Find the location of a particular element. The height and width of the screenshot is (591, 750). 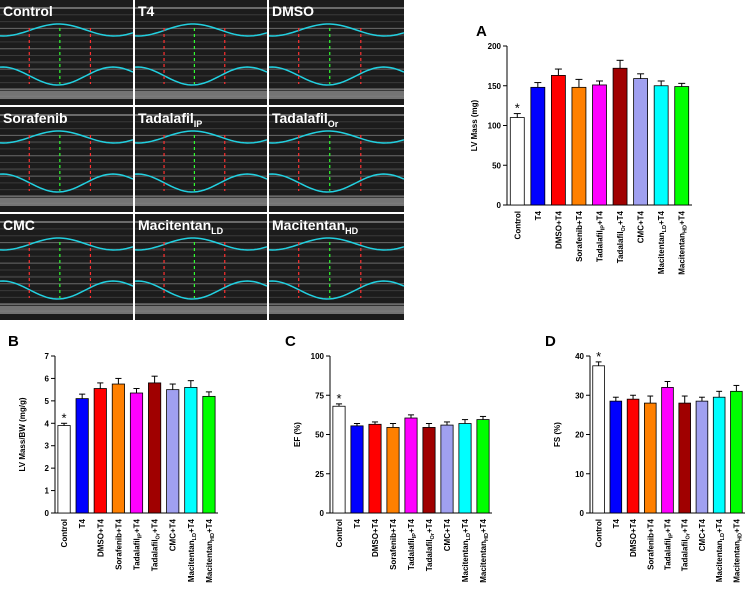

x-tick-label: DMSO+T4 is located at coordinates (100, 537).